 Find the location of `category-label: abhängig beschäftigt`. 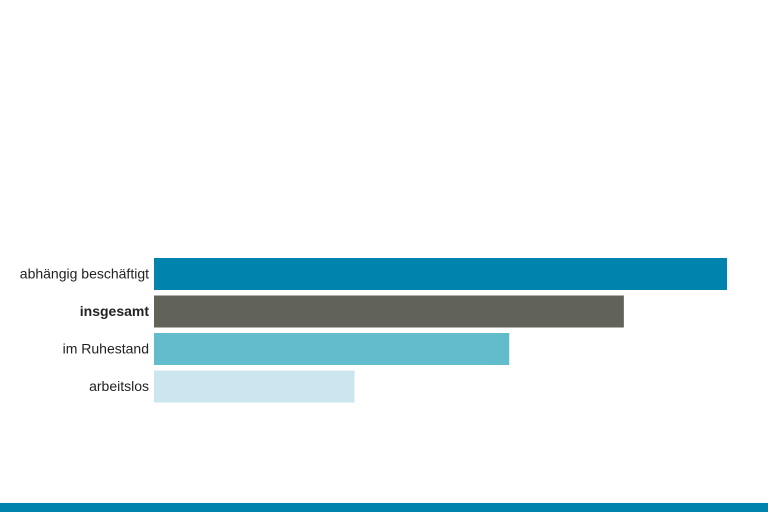

category-label: abhängig beschäftigt is located at coordinates (84, 274).